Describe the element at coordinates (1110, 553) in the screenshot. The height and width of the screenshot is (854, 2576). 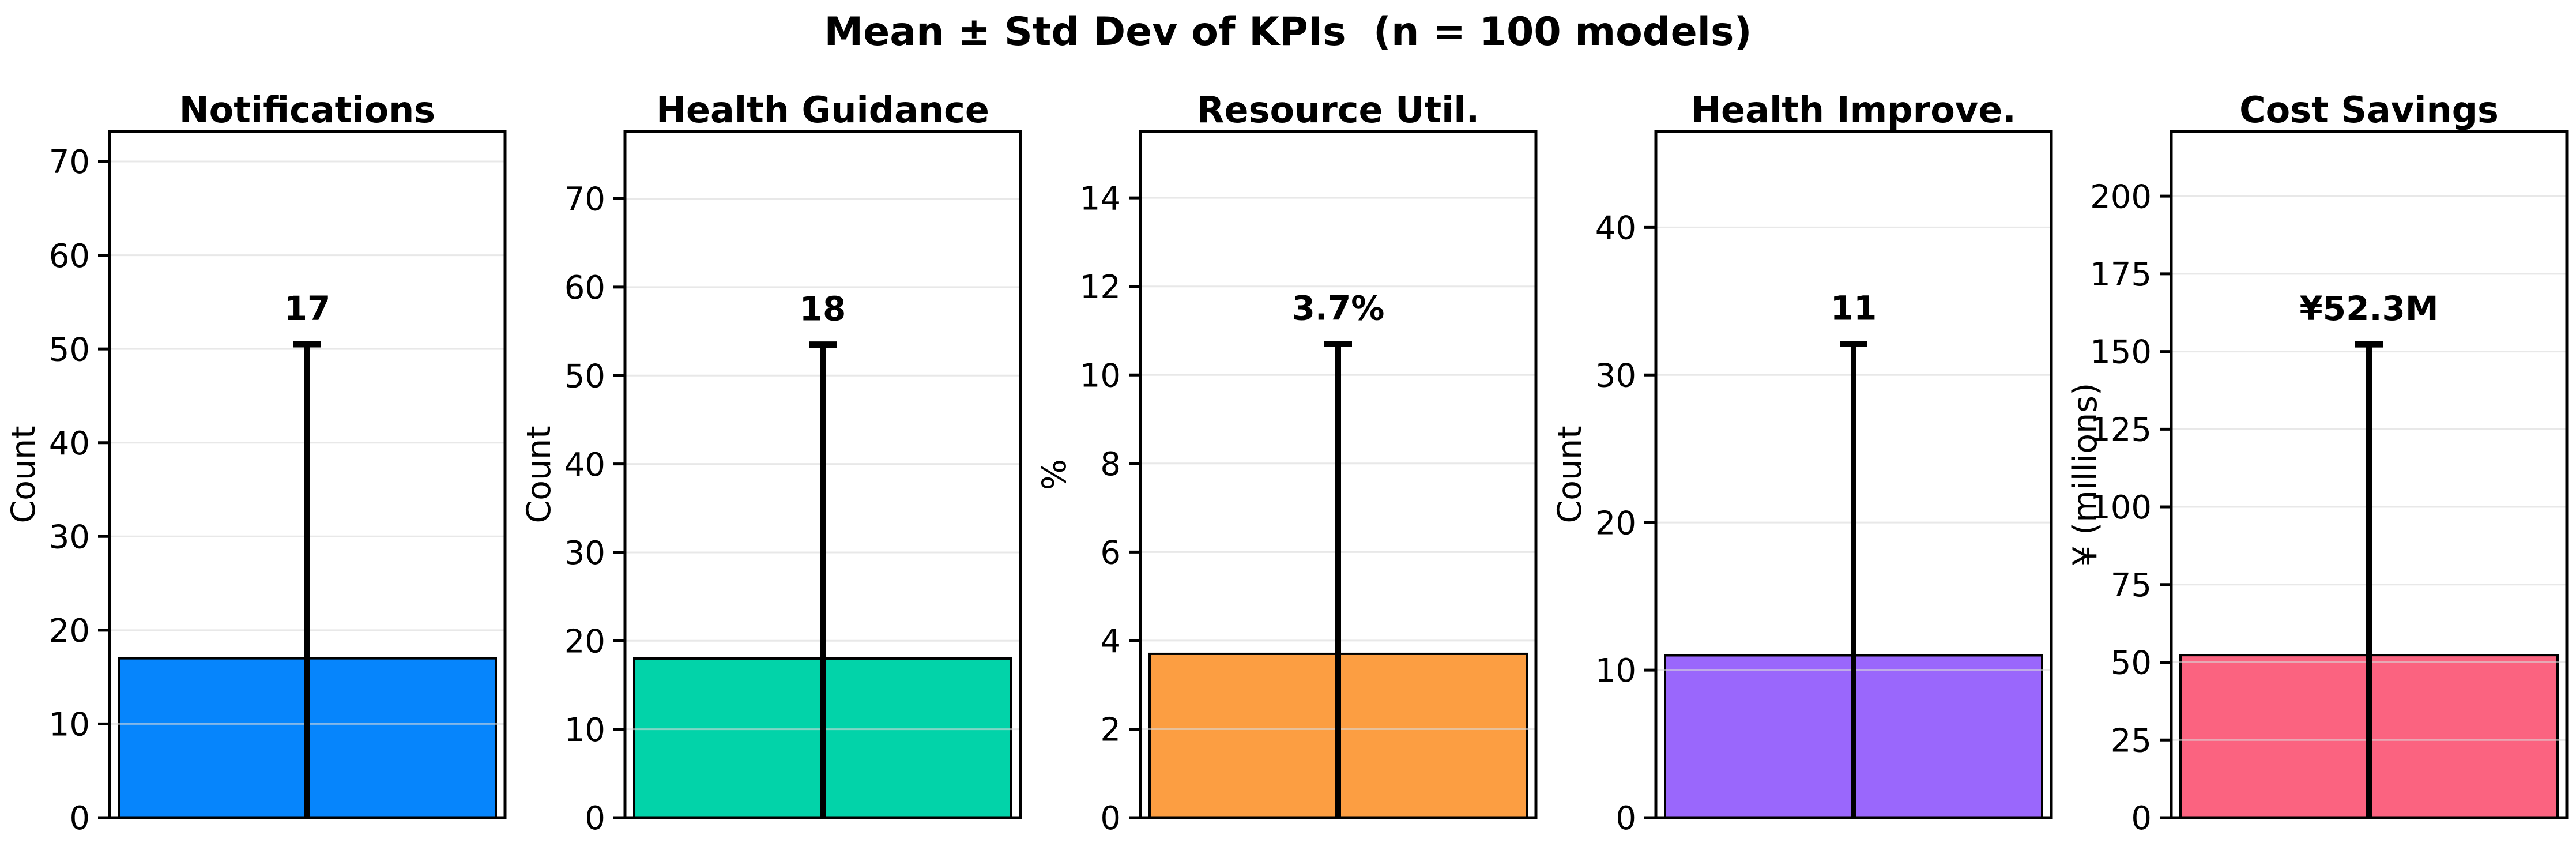
I see `y-tick-label: 6` at that location.